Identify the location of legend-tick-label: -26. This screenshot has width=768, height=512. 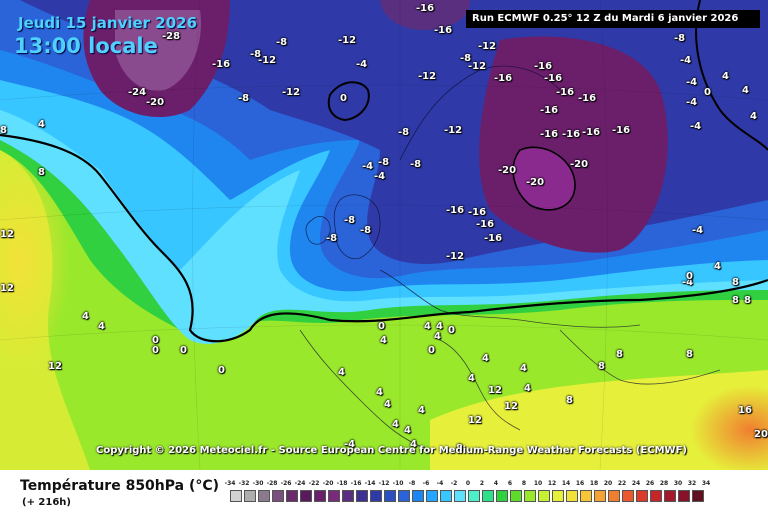
(286, 483).